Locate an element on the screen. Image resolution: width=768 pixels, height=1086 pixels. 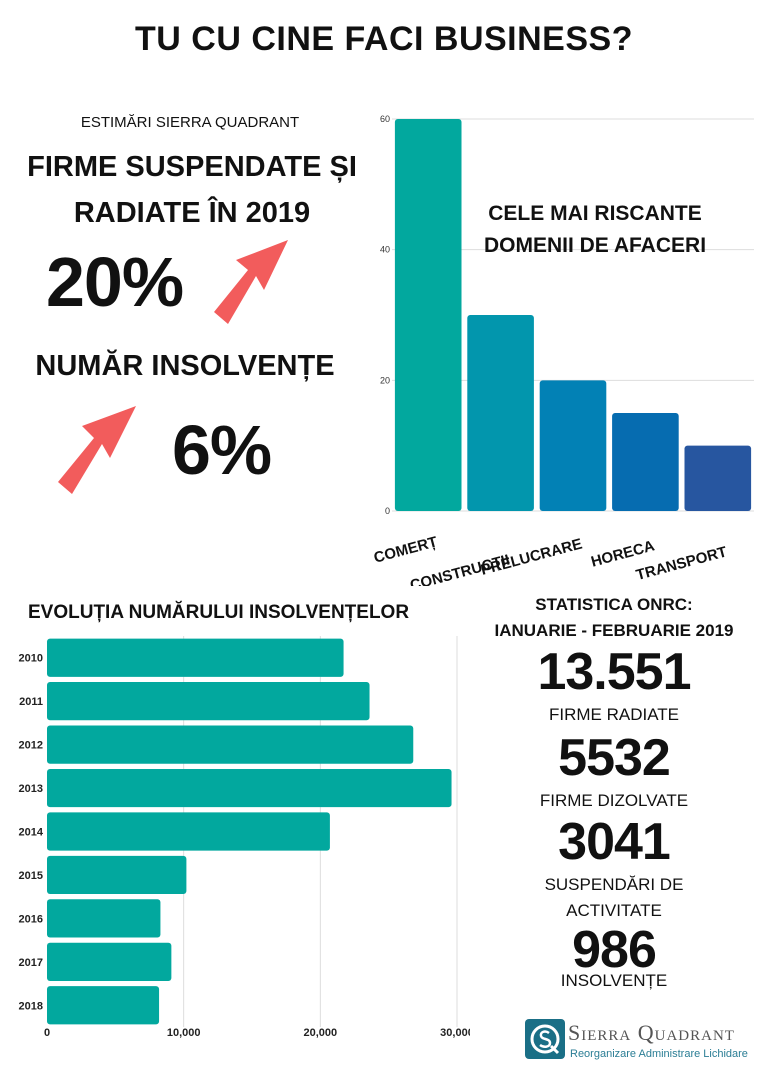
hchart-xtick-label: 20,000 is located at coordinates (321, 1033).